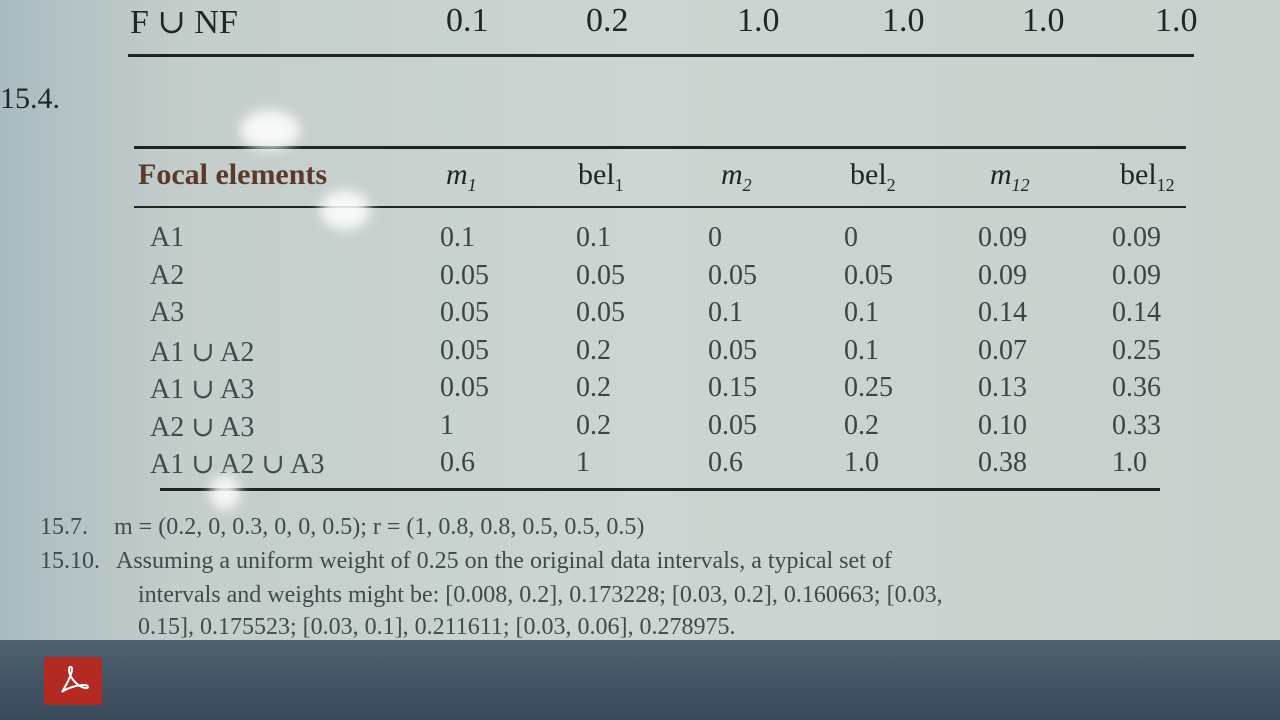 This screenshot has height=720, width=1280. Describe the element at coordinates (167, 275) in the screenshot. I see `row-label: A2` at that location.